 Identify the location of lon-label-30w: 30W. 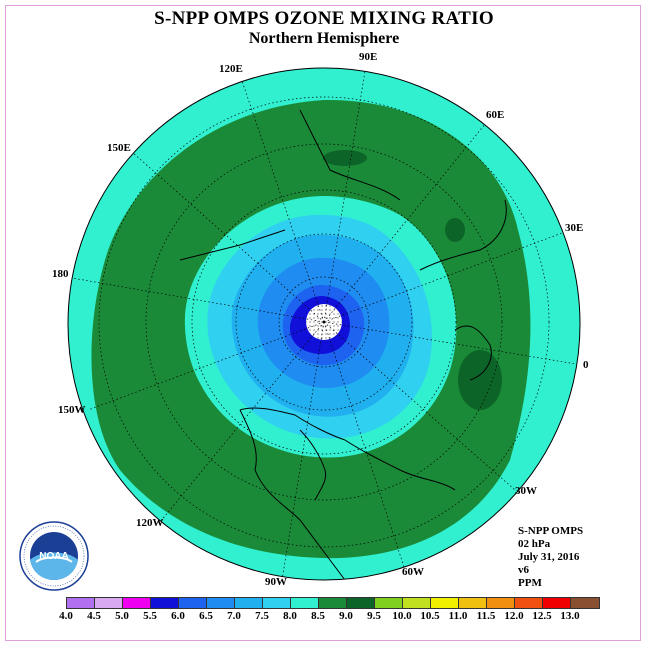
(526, 491).